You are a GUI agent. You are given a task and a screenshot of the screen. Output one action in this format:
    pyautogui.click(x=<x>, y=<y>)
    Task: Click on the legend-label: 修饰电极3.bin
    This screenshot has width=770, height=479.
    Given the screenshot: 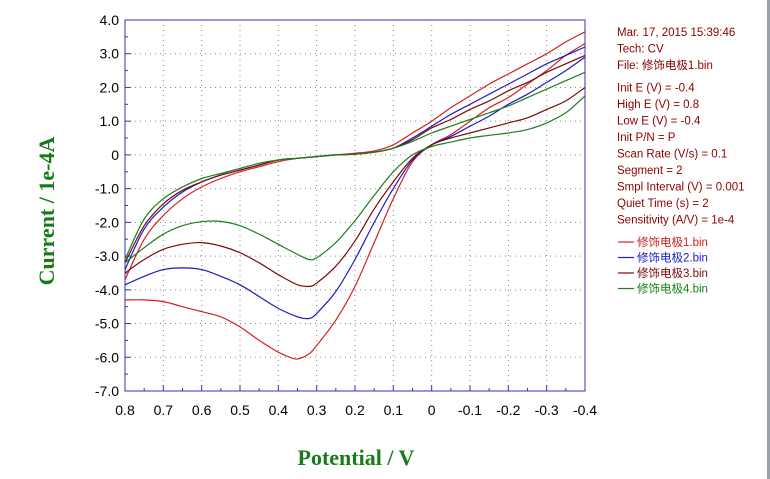 What is the action you would take?
    pyautogui.click(x=672, y=273)
    